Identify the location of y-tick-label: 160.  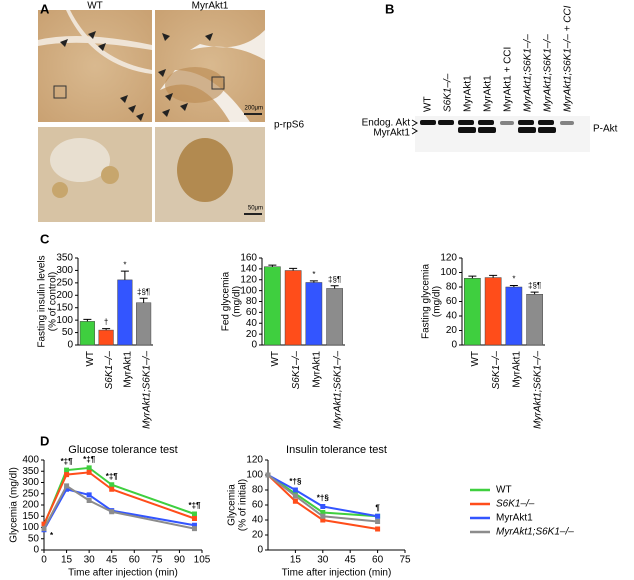
(248, 258).